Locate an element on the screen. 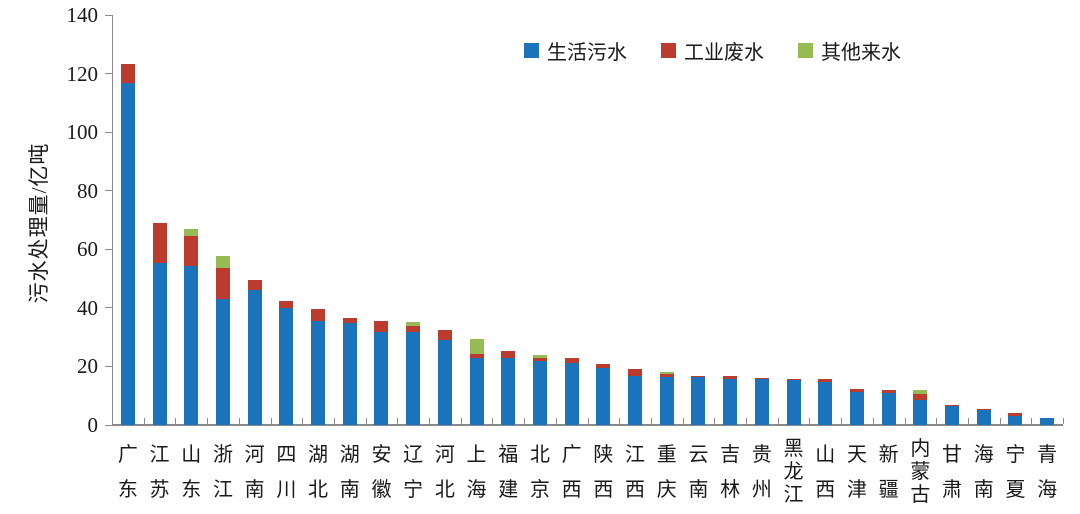 The height and width of the screenshot is (514, 1080). y-axis-title: 污水处理量/亿吨 is located at coordinates (39, 223).